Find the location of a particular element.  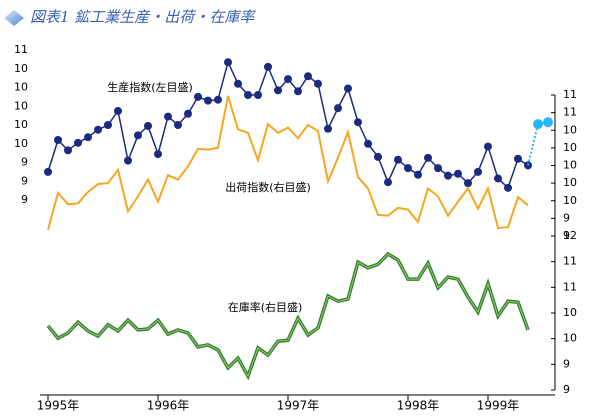

x-tick-label: 1995年 is located at coordinates (58, 406).